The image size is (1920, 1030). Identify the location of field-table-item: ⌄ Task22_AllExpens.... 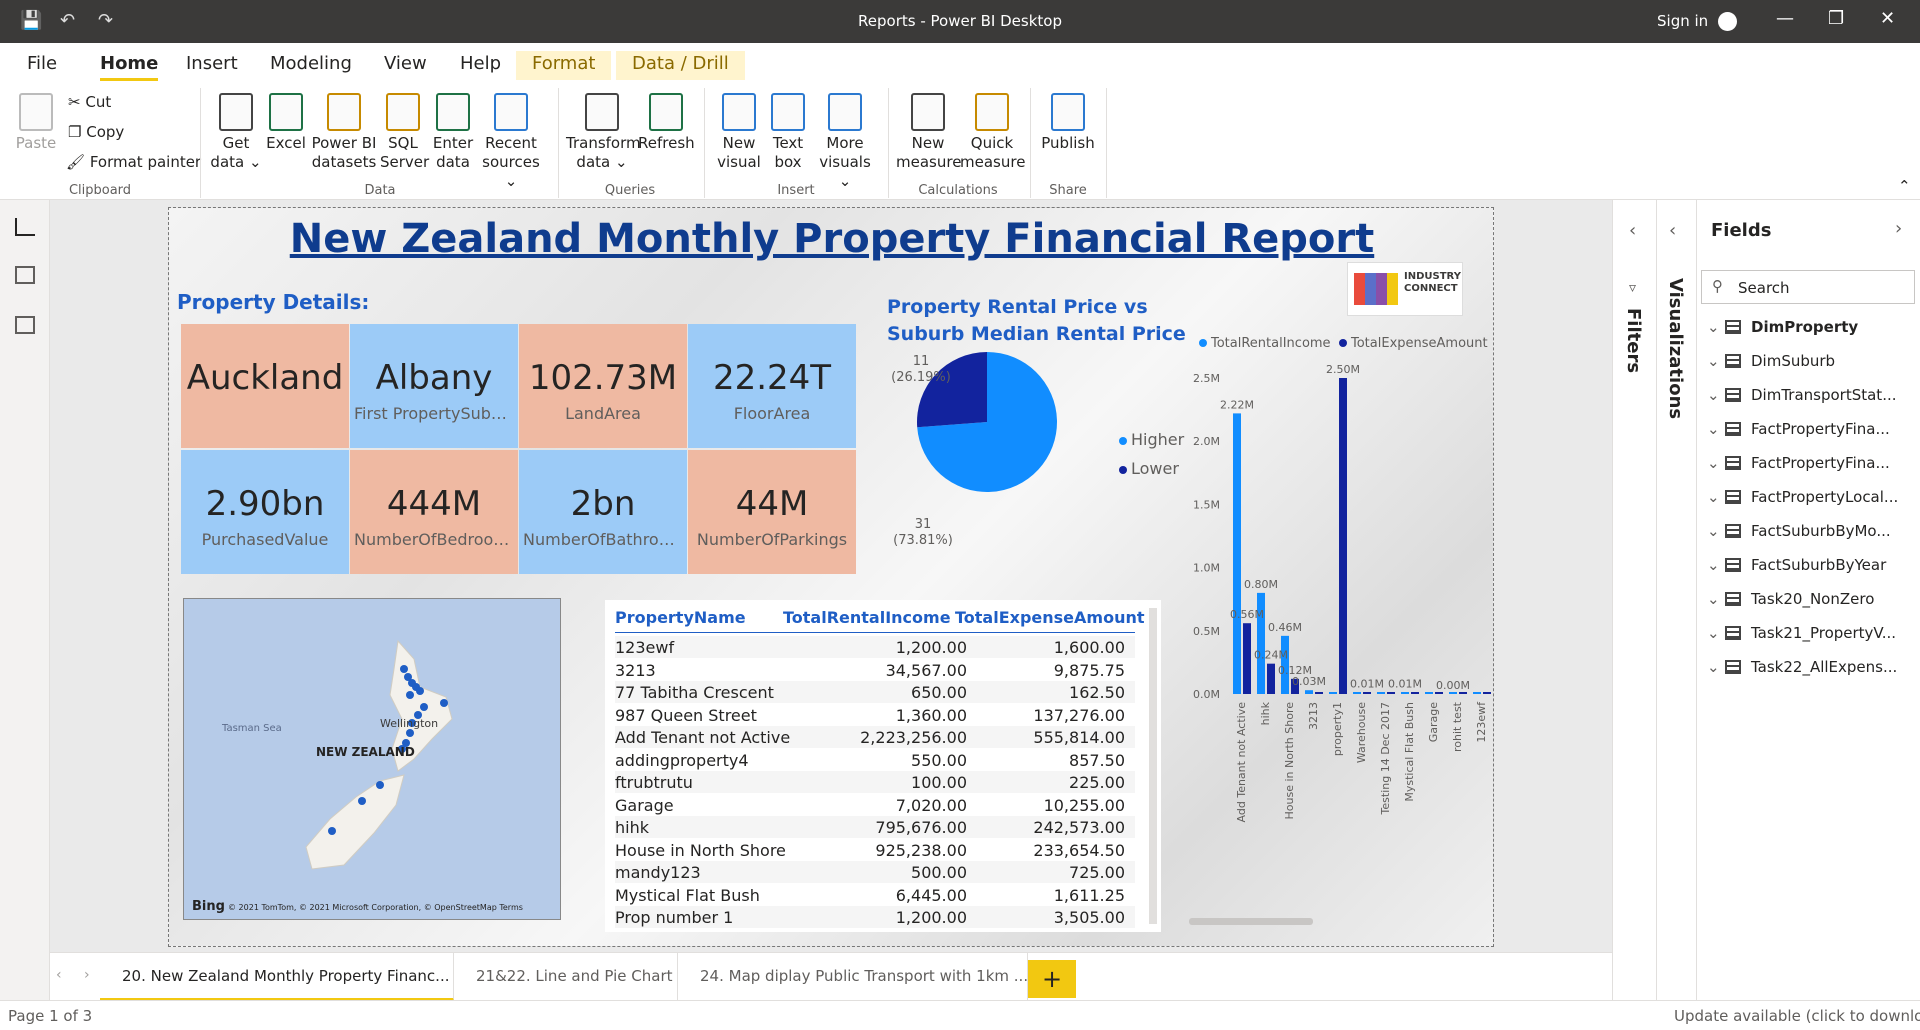
(1802, 667).